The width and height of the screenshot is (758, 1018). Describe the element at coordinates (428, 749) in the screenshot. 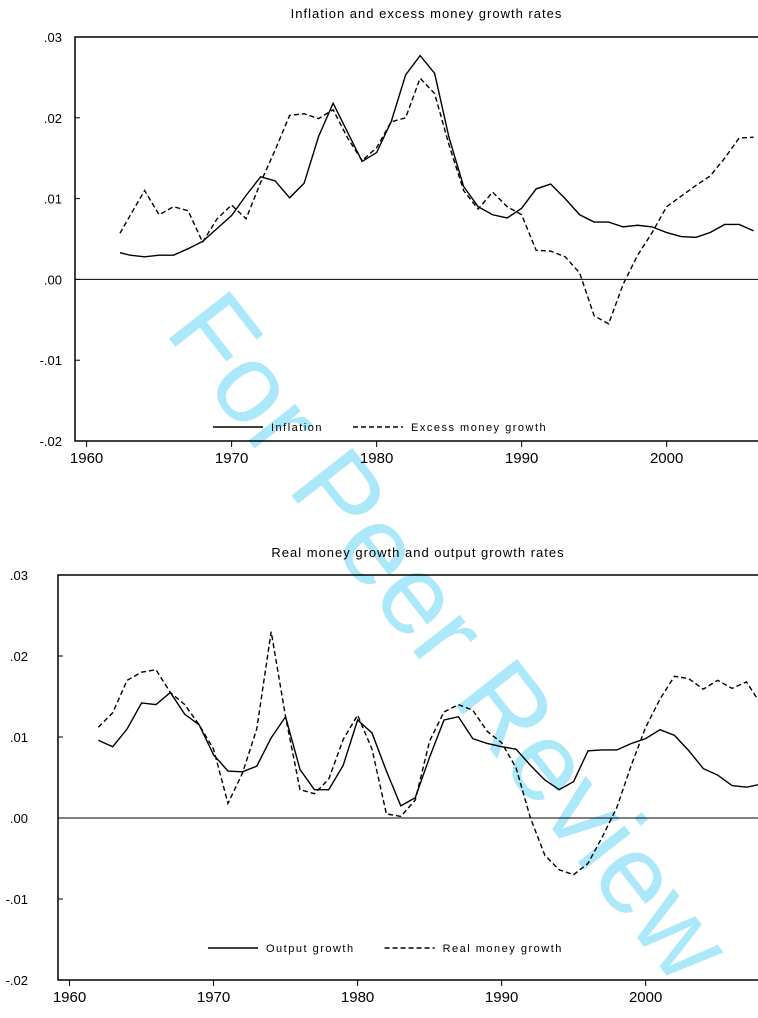

I see `series-line` at that location.